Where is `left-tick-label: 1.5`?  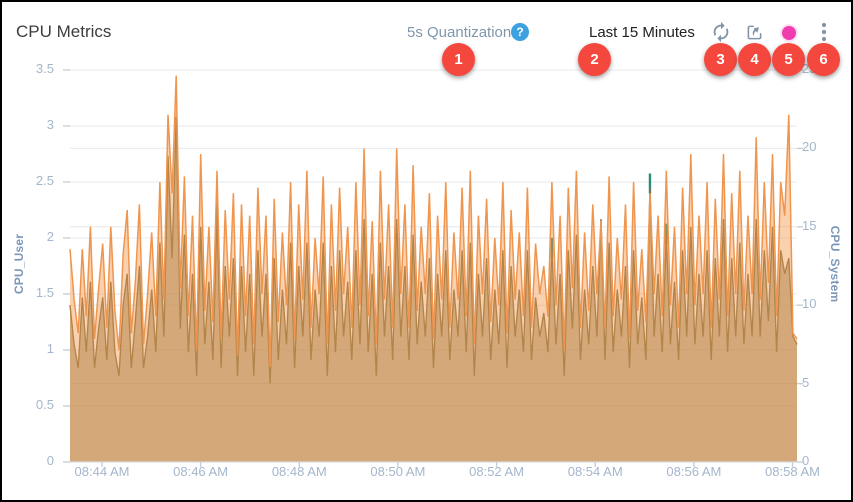 left-tick-label: 1.5 is located at coordinates (44, 292).